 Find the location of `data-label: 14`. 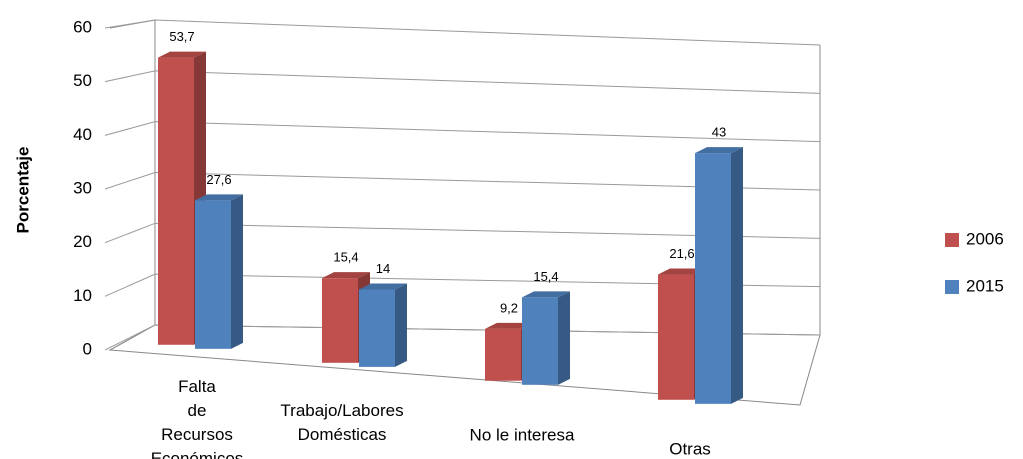

data-label: 14 is located at coordinates (383, 268).